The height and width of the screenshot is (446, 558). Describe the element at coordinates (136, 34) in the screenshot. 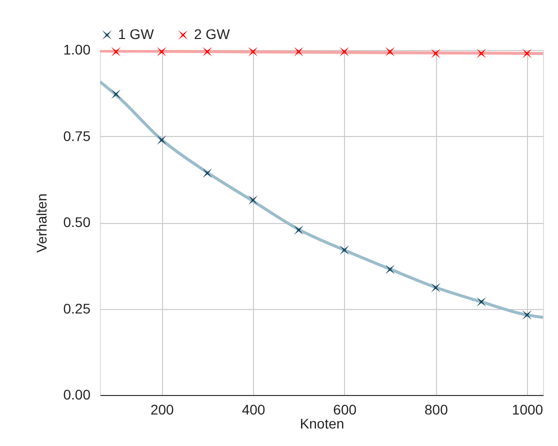

I see `legend-label: 1 GW` at that location.